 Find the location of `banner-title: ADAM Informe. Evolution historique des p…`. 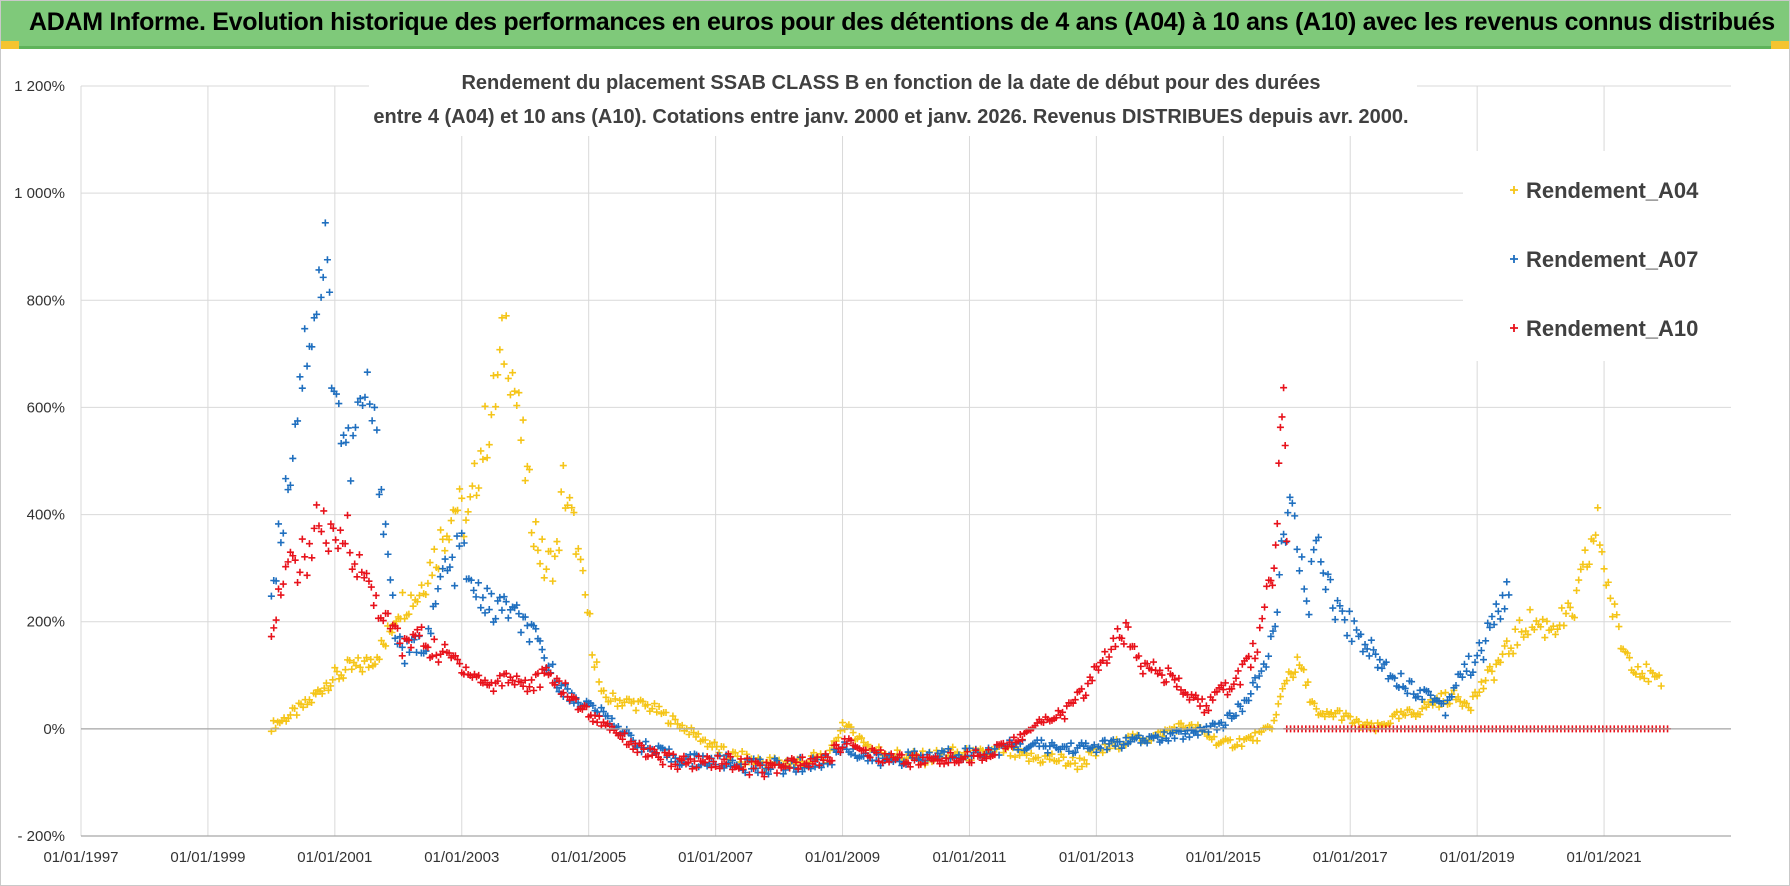

banner-title: ADAM Informe. Evolution historique des p… is located at coordinates (902, 22).